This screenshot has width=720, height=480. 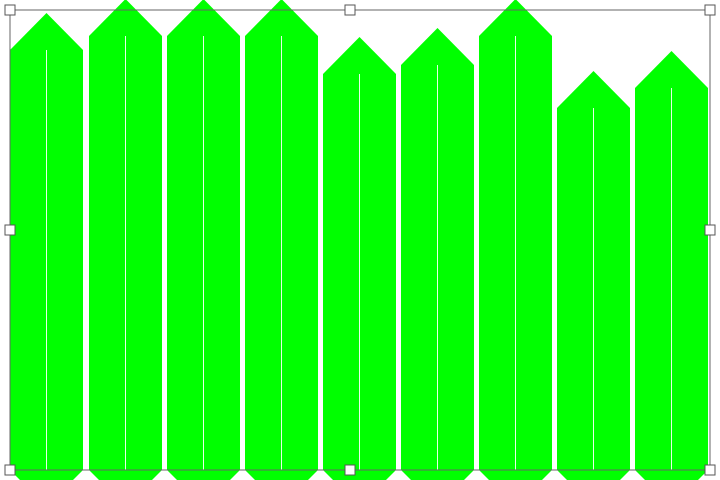 What do you see at coordinates (710, 10) in the screenshot?
I see `resize-handle-top-right-icon` at bounding box center [710, 10].